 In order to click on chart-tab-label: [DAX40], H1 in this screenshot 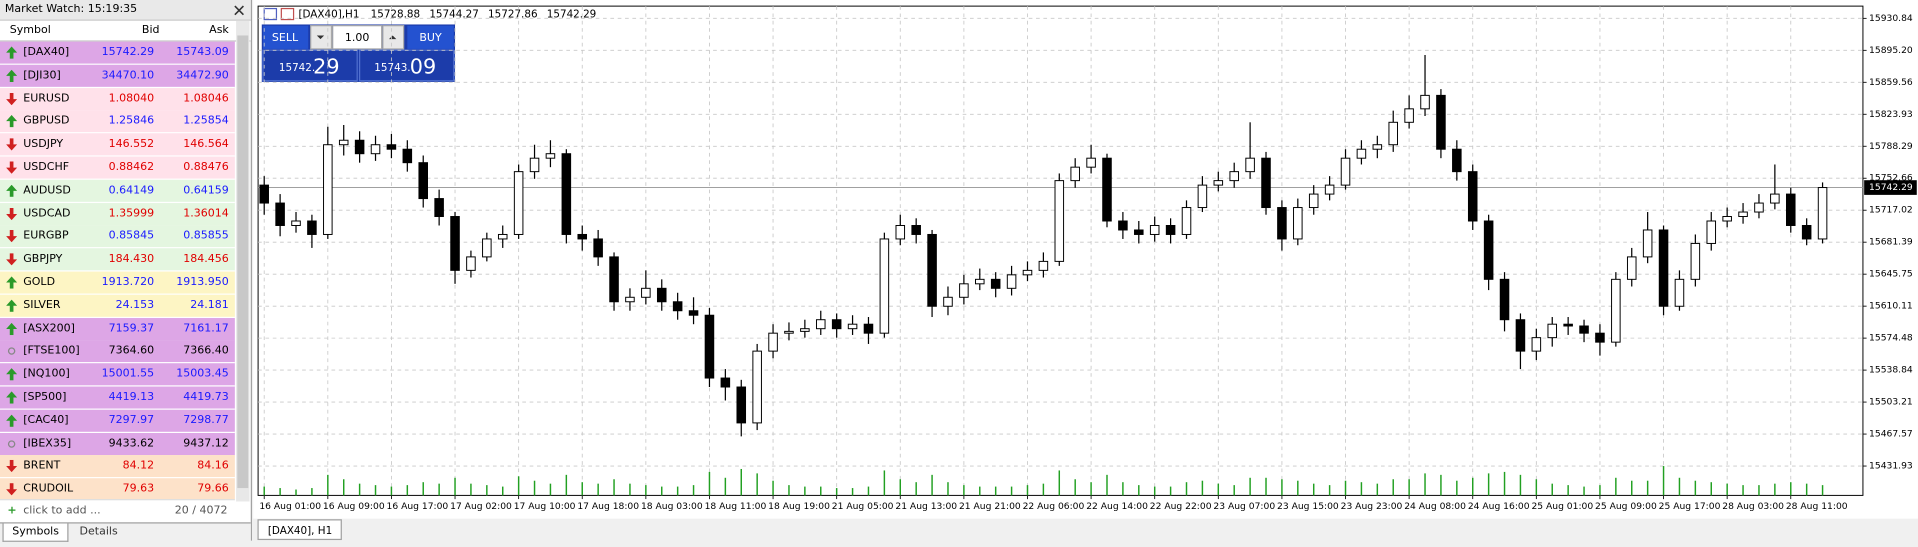, I will do `click(300, 531)`.